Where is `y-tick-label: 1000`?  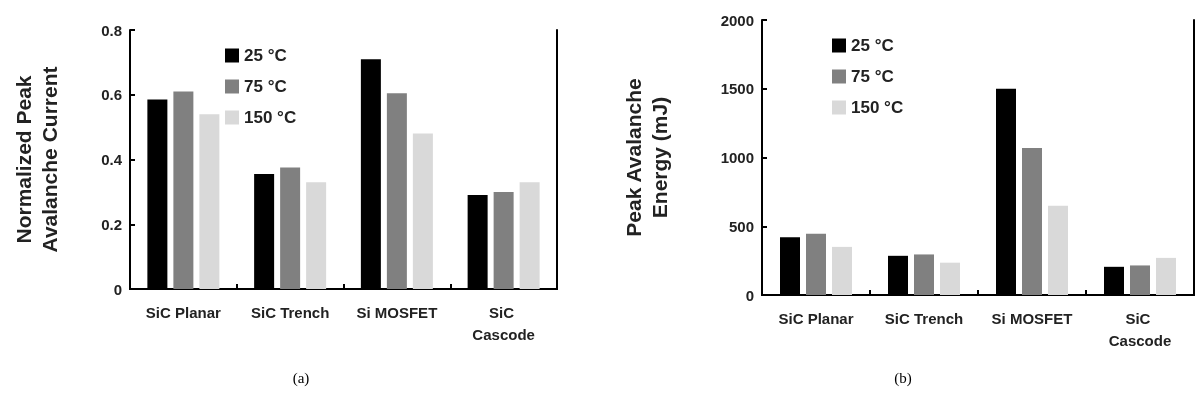 y-tick-label: 1000 is located at coordinates (737, 157).